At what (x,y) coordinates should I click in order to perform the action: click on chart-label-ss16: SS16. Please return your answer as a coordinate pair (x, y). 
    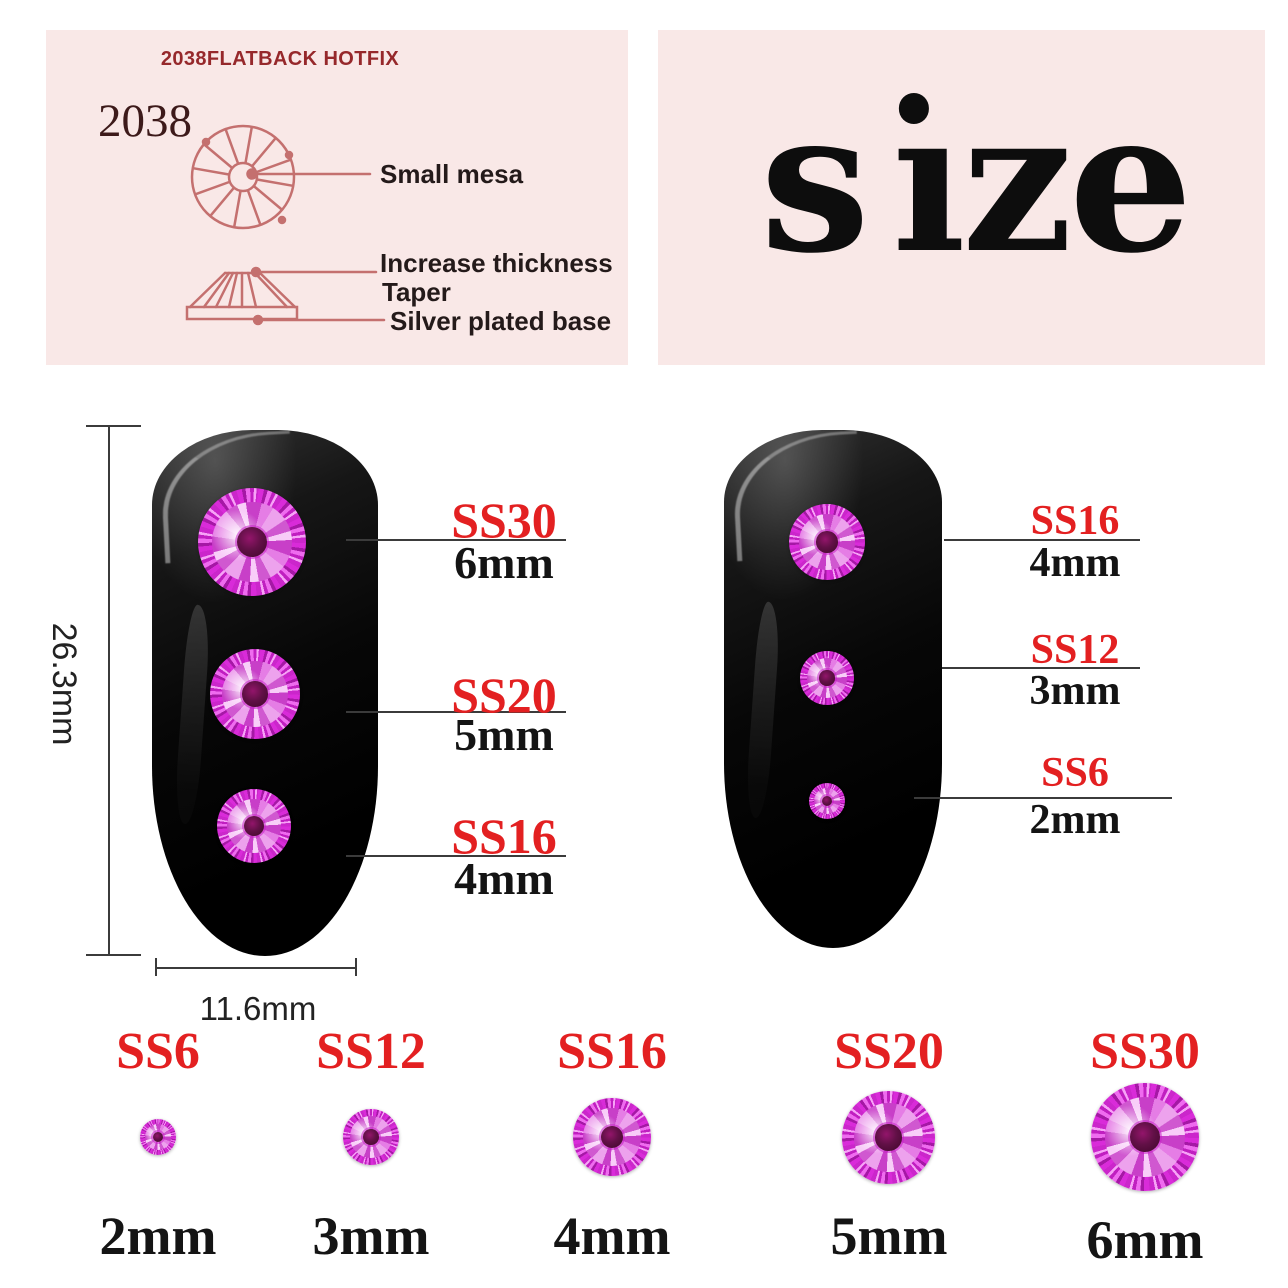
    Looking at the image, I should click on (612, 1051).